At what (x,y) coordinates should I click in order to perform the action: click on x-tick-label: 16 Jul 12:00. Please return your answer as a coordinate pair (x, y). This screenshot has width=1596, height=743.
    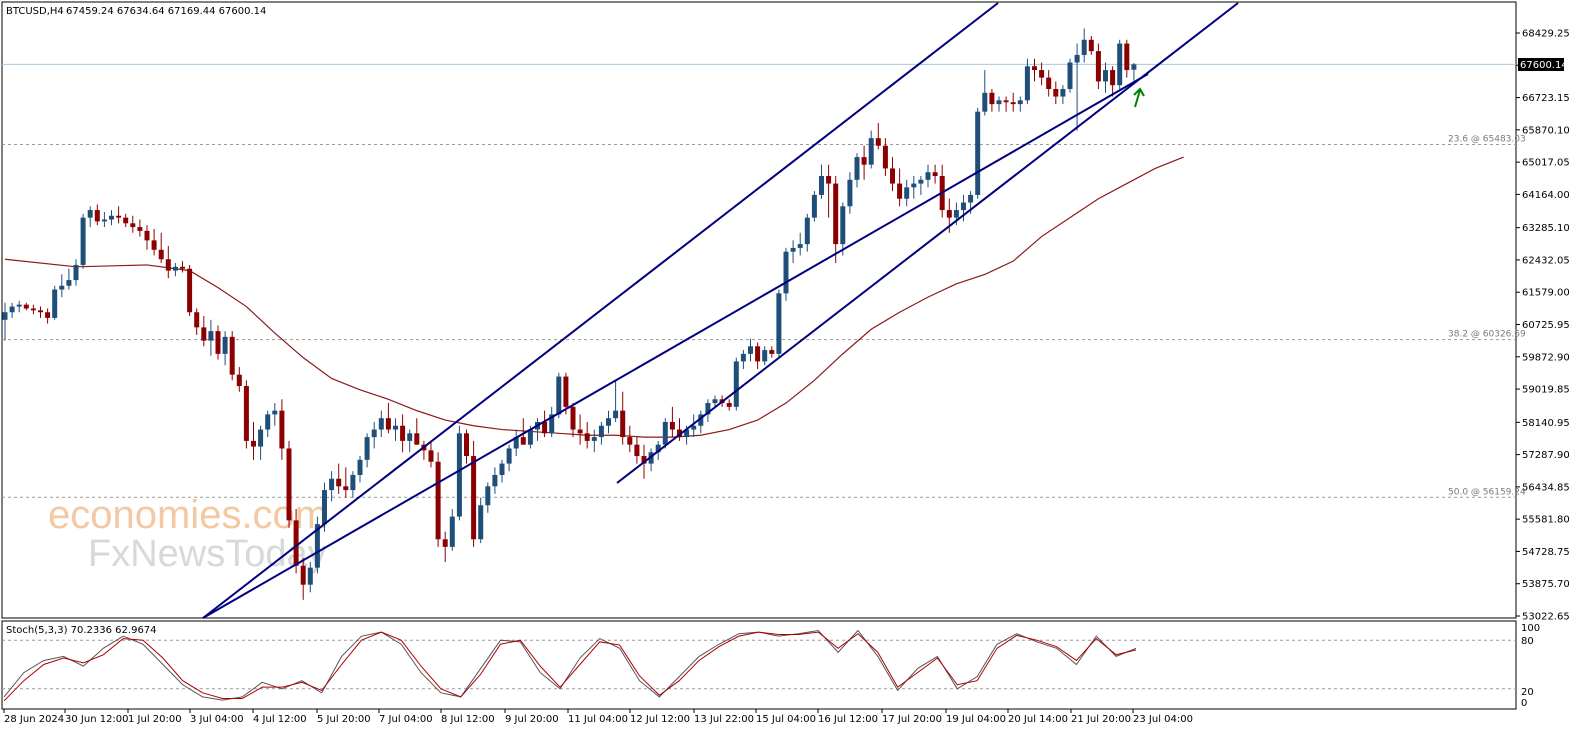
    Looking at the image, I should click on (848, 719).